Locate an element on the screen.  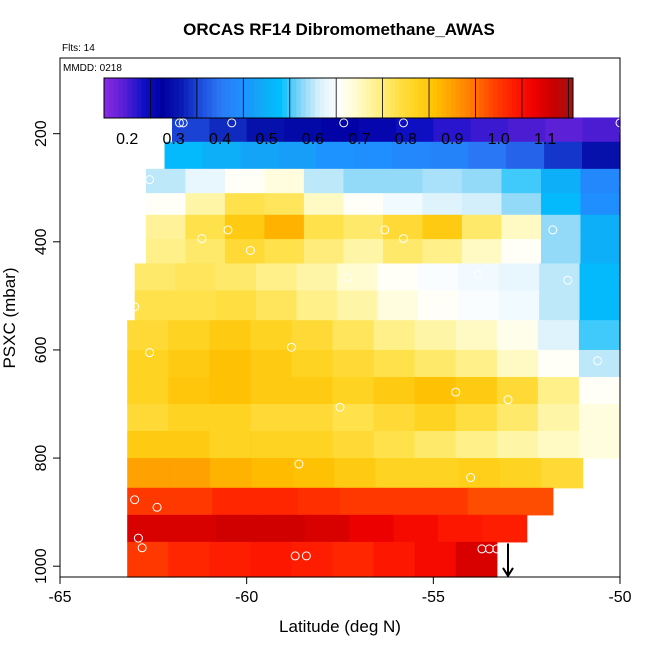
flights-note: Flts: 14 is located at coordinates (78, 48).